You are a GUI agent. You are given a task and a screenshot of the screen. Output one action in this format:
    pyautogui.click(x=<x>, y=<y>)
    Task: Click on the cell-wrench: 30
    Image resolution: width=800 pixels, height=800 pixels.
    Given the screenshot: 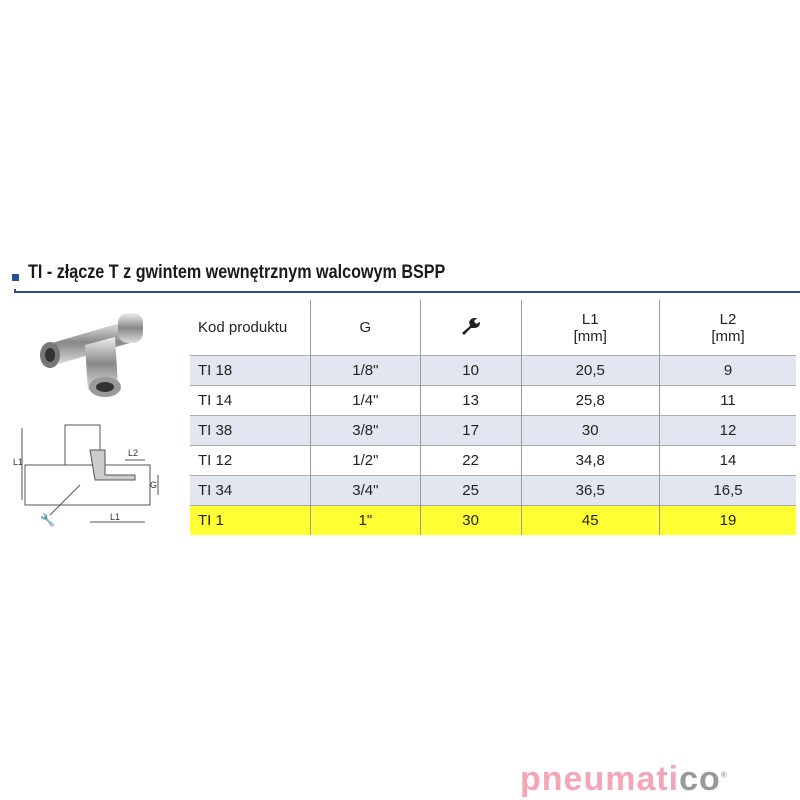 What is the action you would take?
    pyautogui.click(x=470, y=520)
    